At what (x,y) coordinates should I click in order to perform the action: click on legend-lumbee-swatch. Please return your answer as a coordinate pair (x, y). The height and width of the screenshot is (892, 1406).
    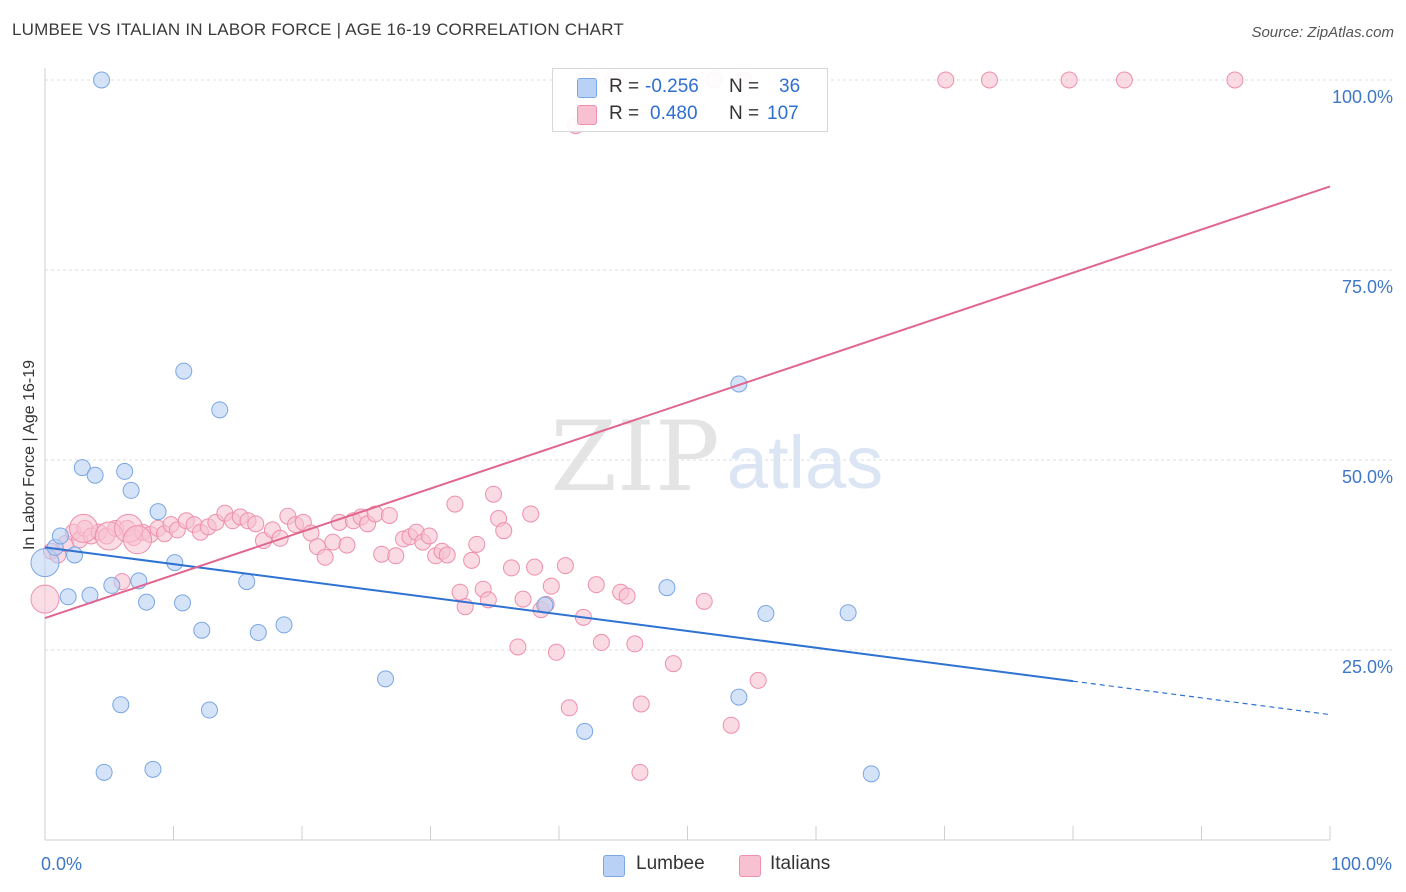
    Looking at the image, I should click on (614, 866).